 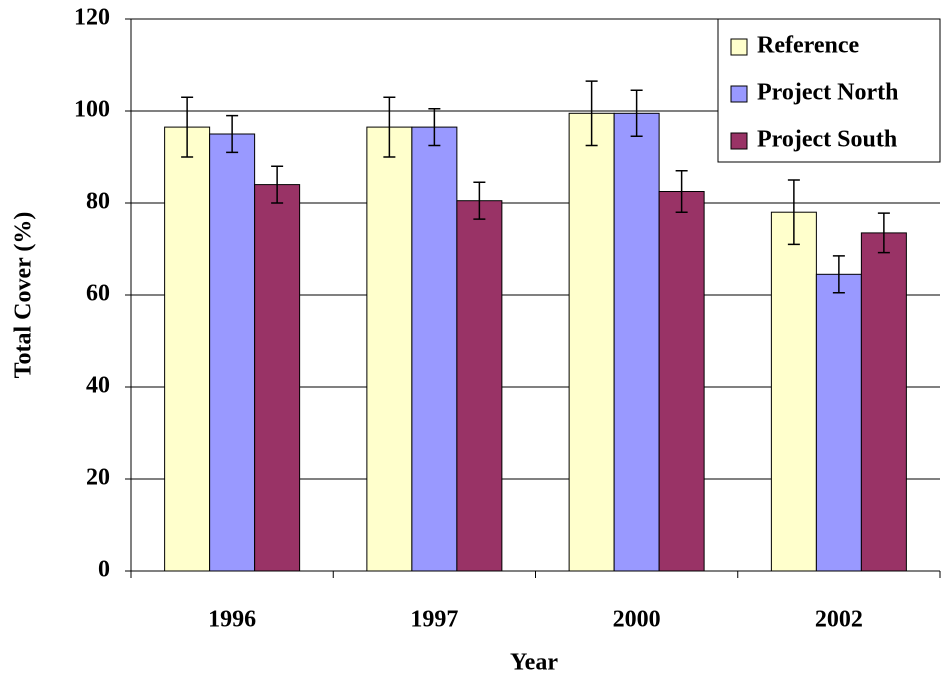 I want to click on x-tick-label: 2002, so click(x=839, y=620).